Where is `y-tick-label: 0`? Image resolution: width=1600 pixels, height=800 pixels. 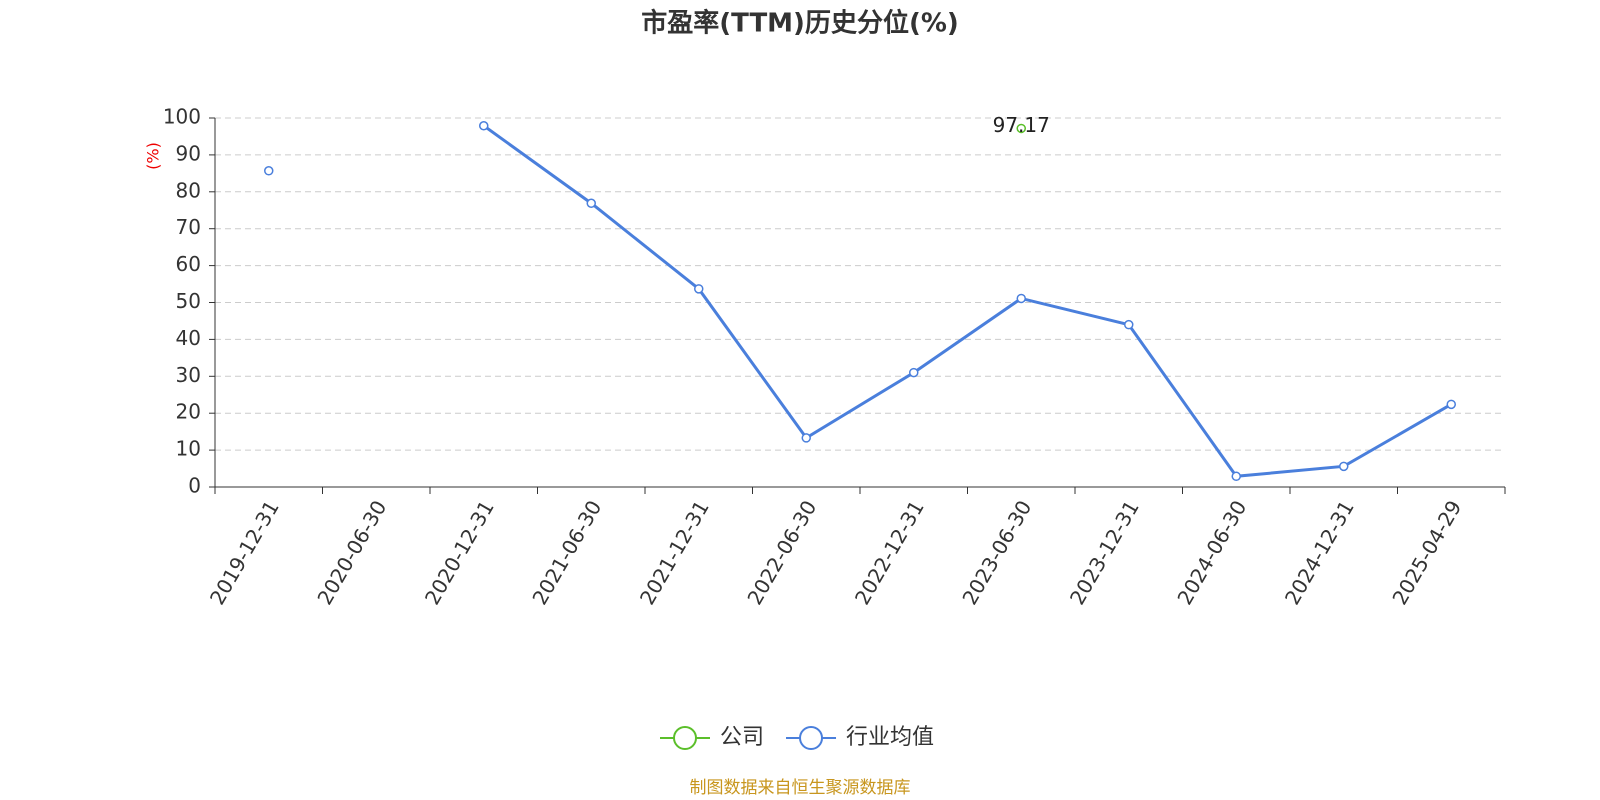
y-tick-label: 0 is located at coordinates (194, 486).